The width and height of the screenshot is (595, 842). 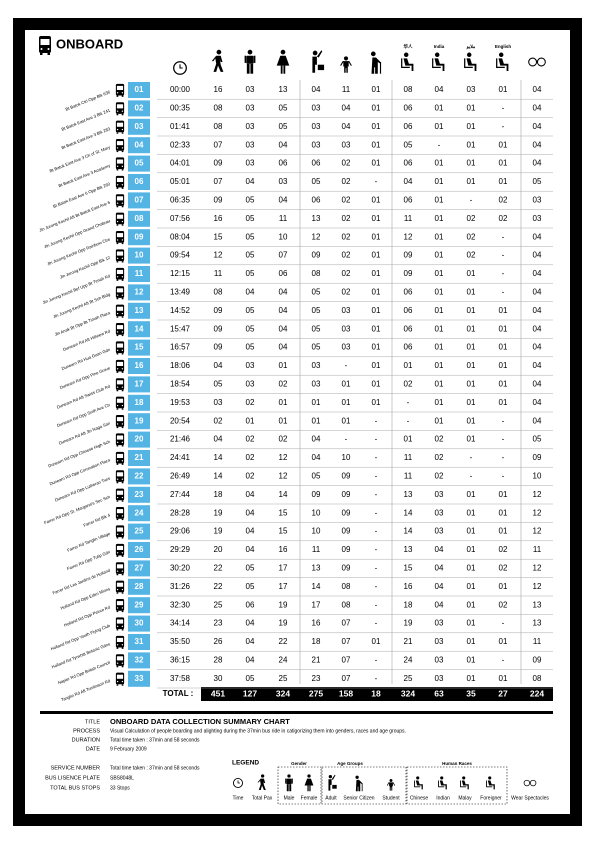 What do you see at coordinates (346, 89) in the screenshot?
I see `cell: 11` at bounding box center [346, 89].